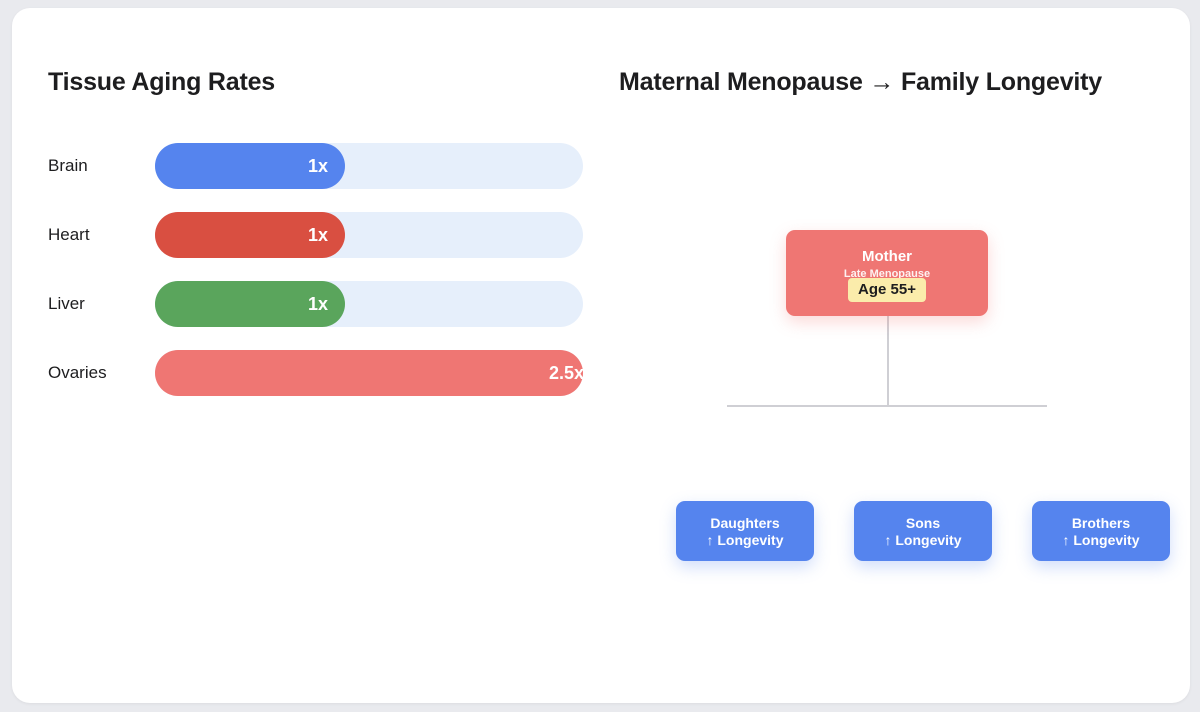 The image size is (1200, 712). I want to click on bar-label: Heart, so click(69, 234).